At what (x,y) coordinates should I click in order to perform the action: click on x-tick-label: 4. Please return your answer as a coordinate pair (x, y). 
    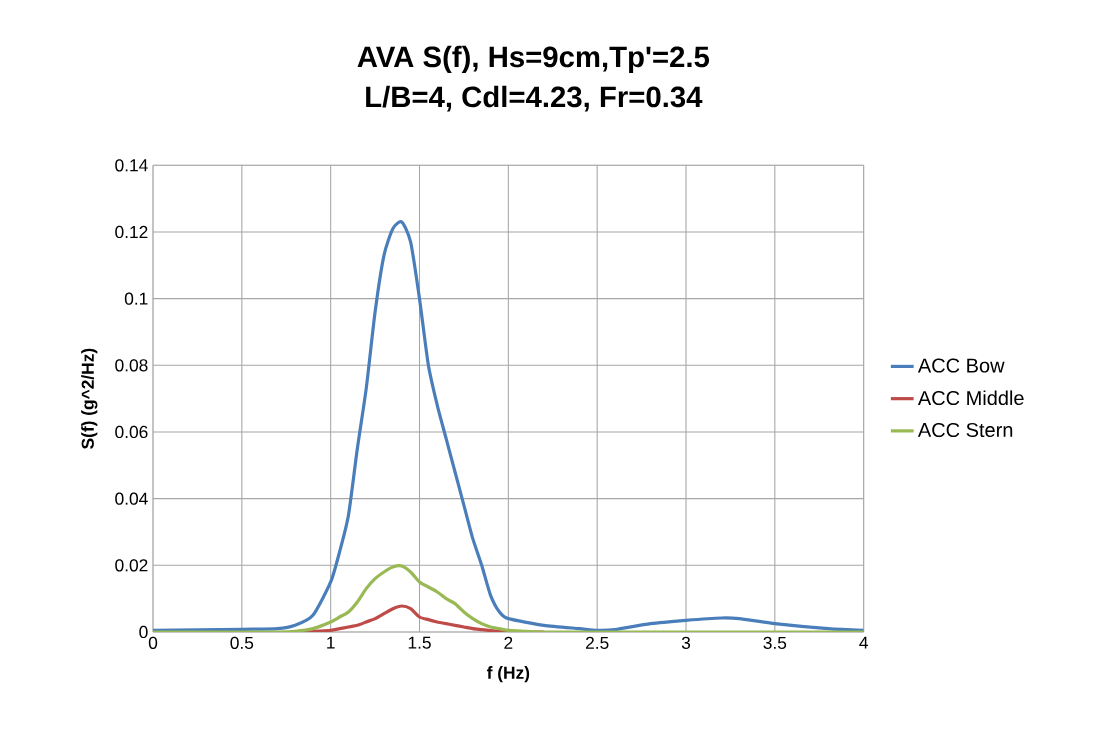
    Looking at the image, I should click on (863, 642).